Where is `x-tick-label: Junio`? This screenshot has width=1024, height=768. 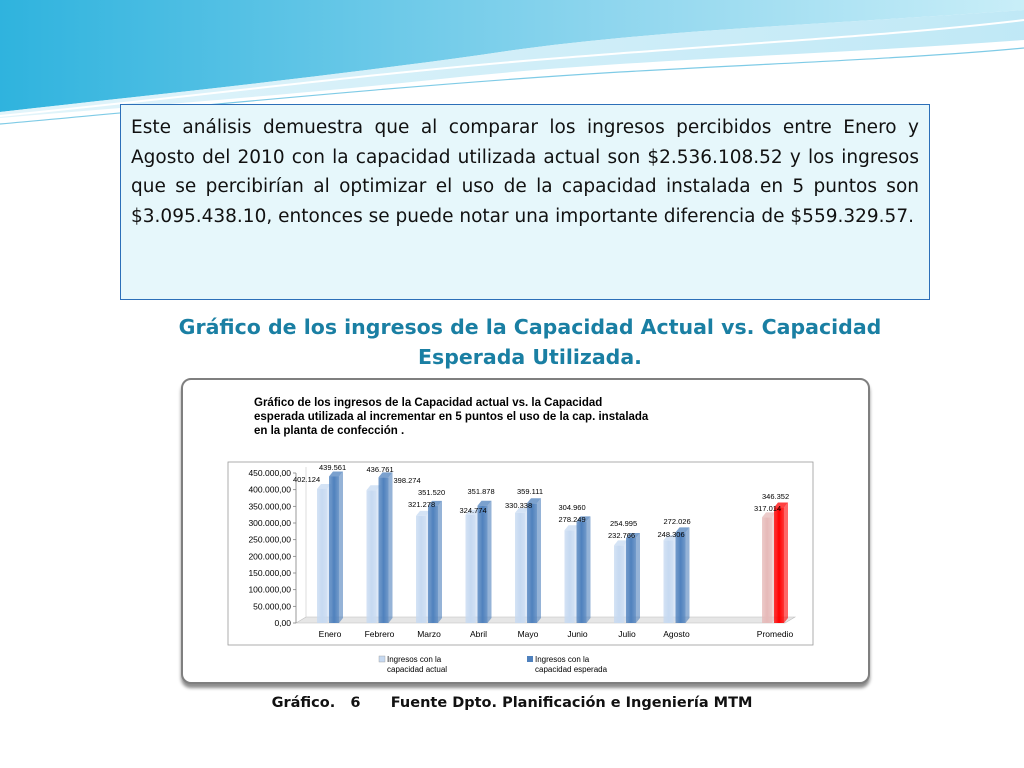
x-tick-label: Junio is located at coordinates (577, 634).